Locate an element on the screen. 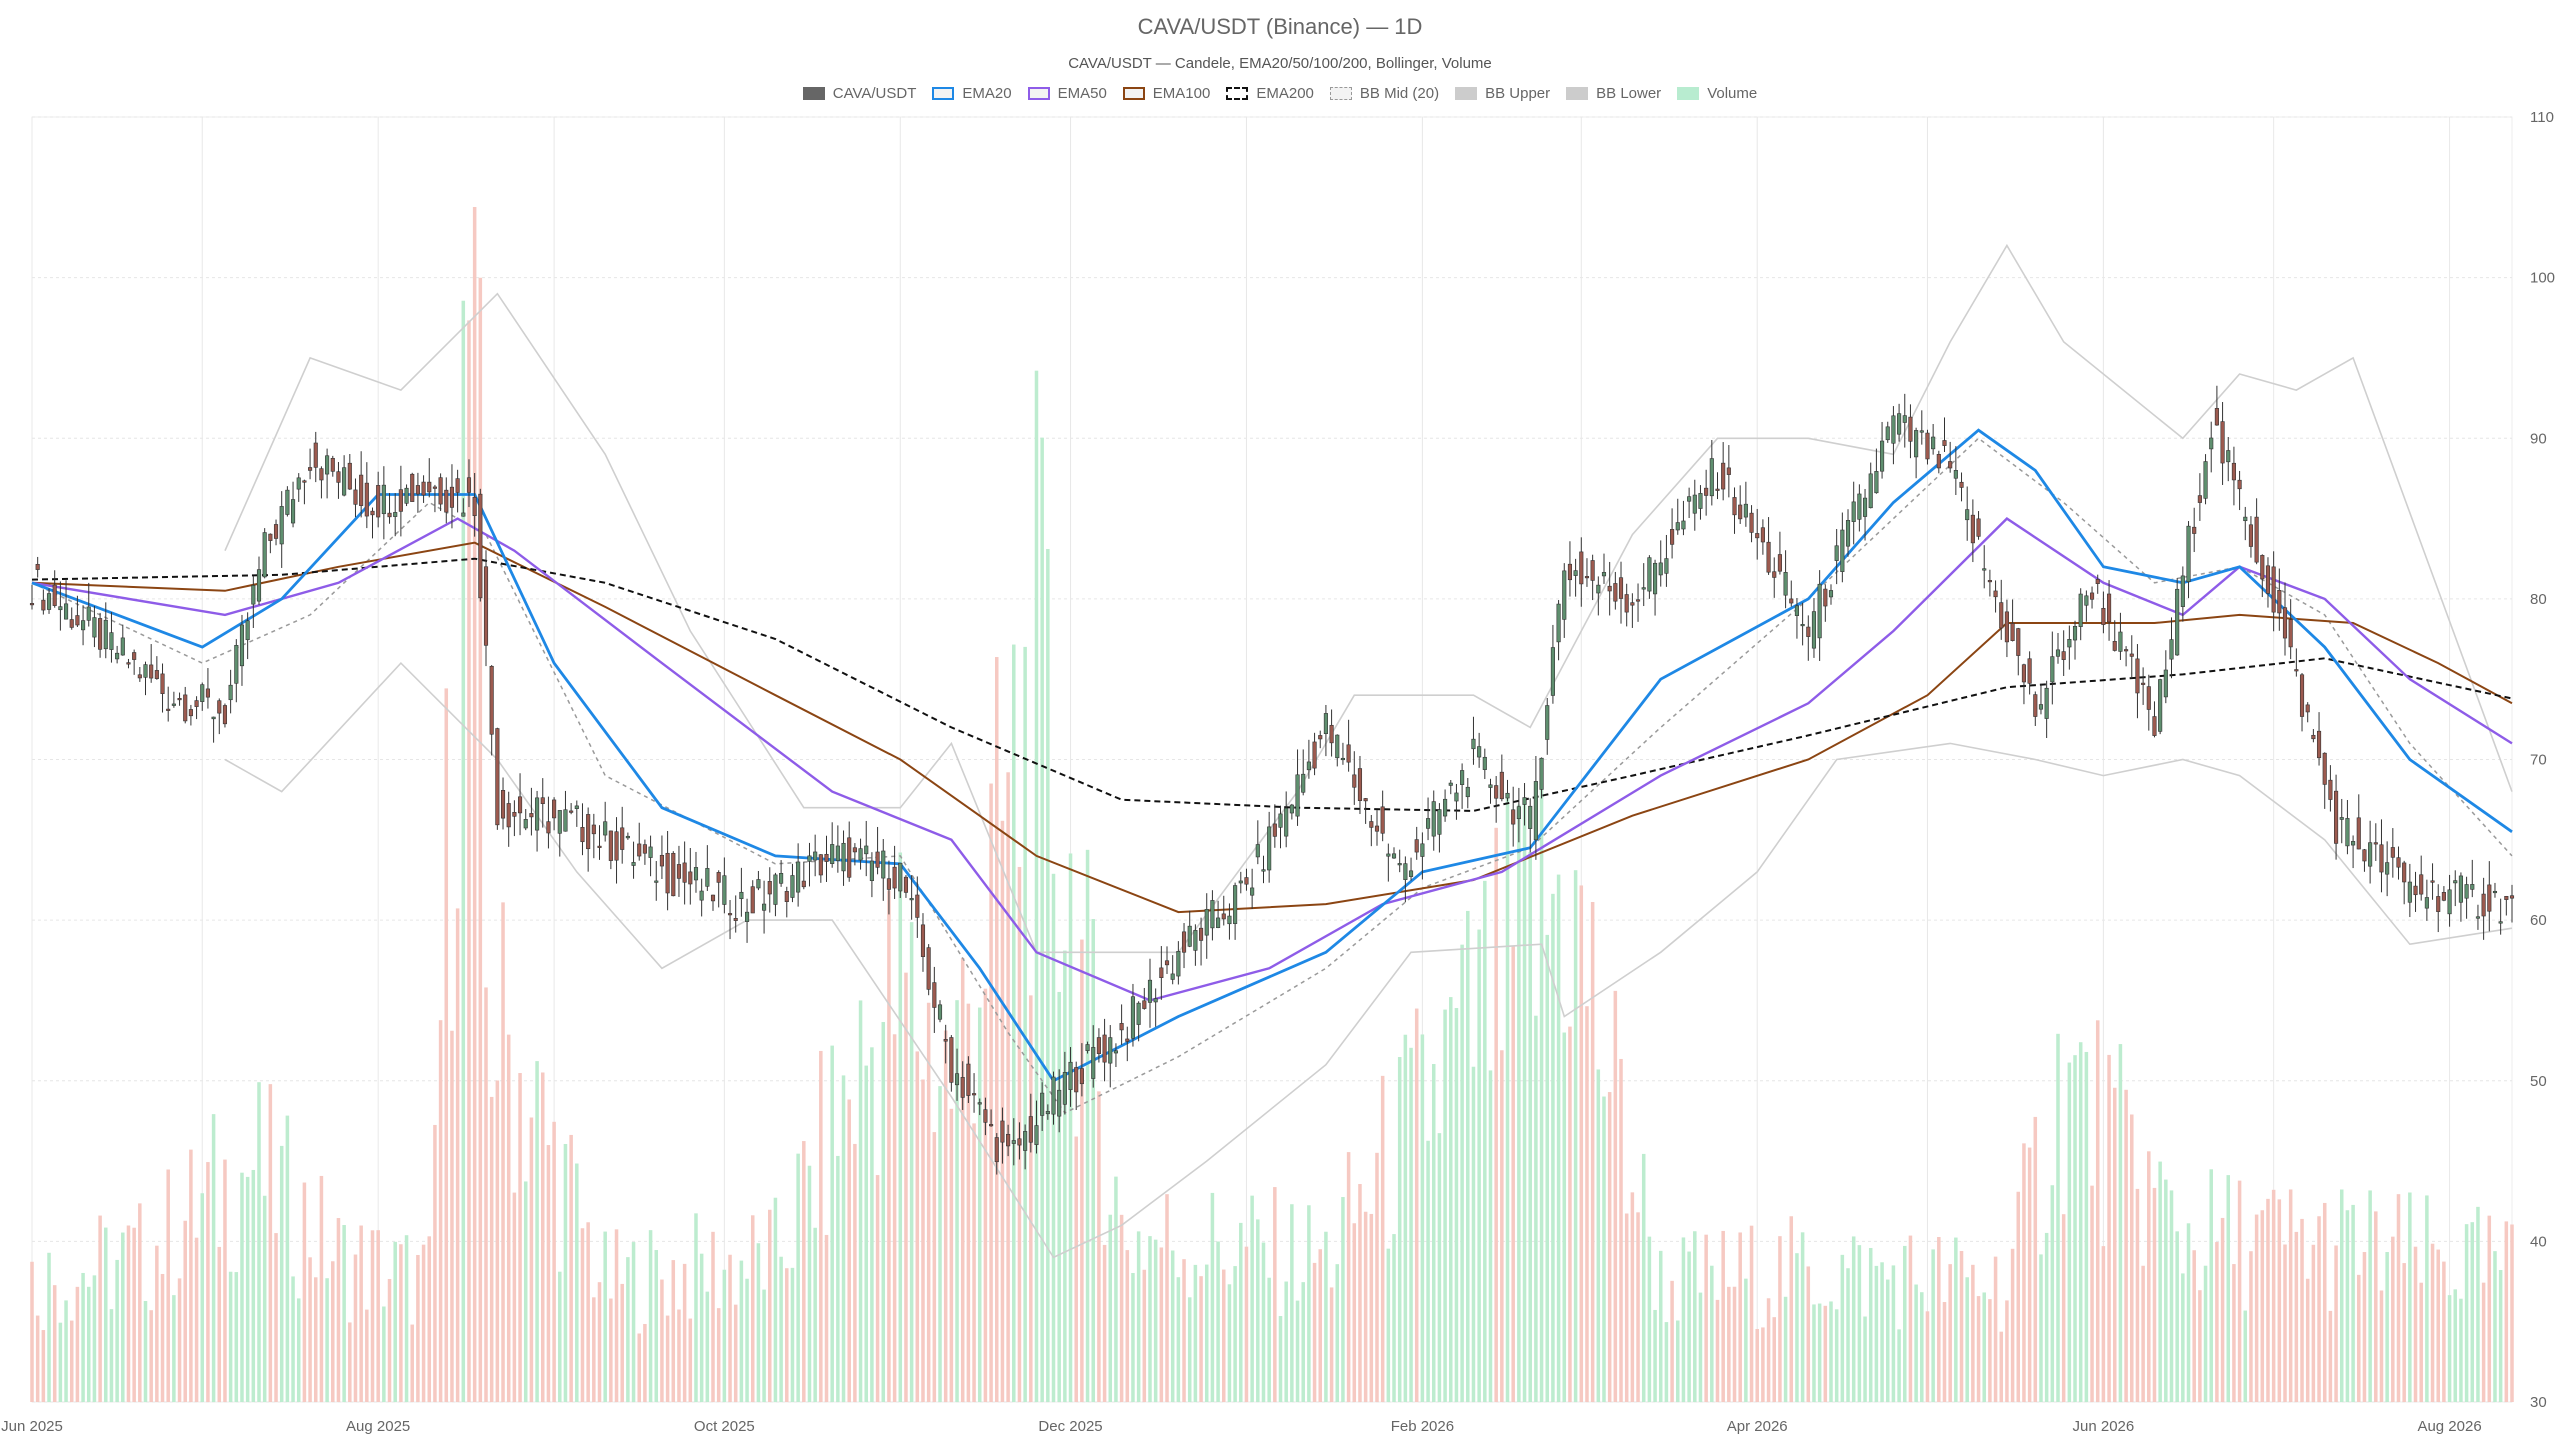 The height and width of the screenshot is (1440, 2560). legend-item-bb-upper: BB Upper is located at coordinates (1502, 93).